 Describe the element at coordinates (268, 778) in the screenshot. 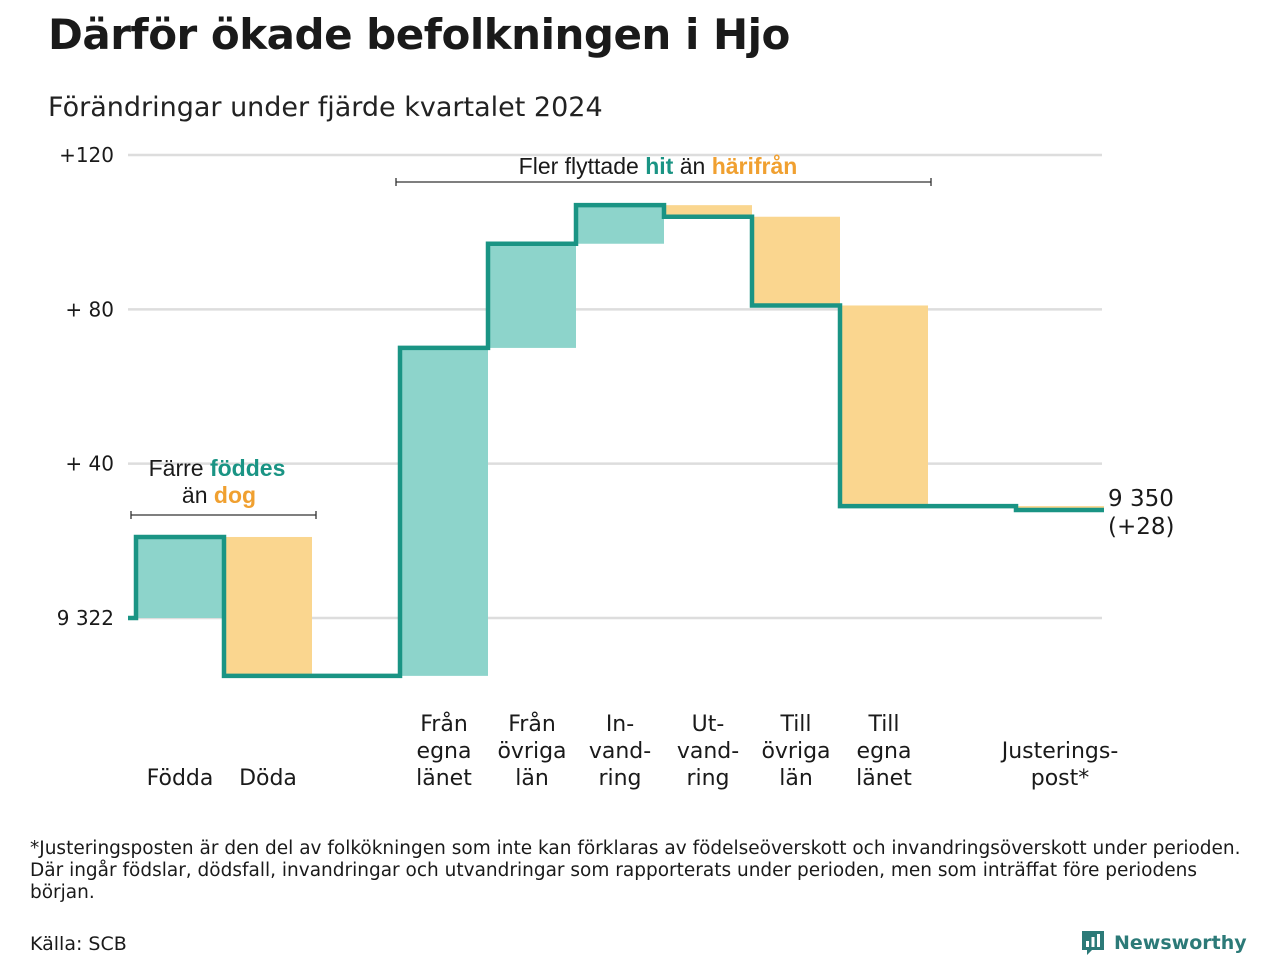

I see `x-tick-label: Döda` at that location.